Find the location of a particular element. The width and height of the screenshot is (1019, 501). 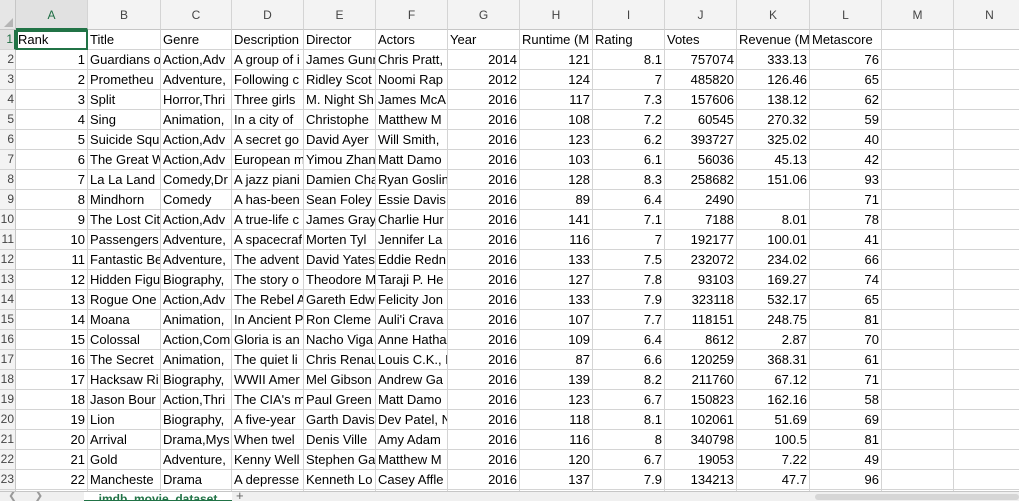

data-cell: Will Smith, is located at coordinates (412, 140).